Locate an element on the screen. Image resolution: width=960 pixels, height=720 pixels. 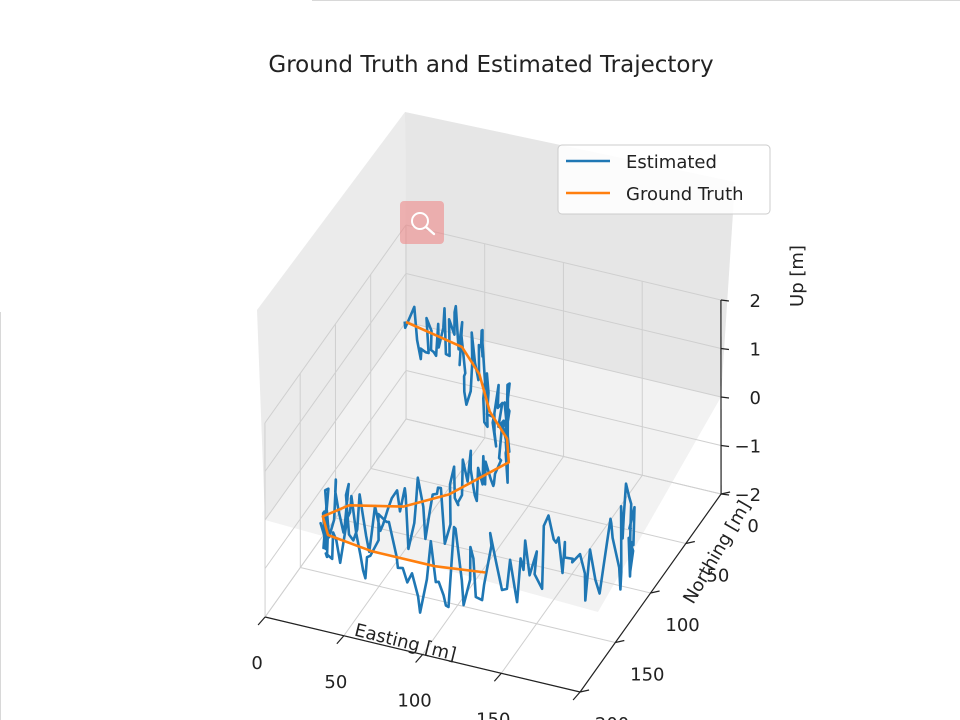
window-border-left is located at coordinates (0, 516).